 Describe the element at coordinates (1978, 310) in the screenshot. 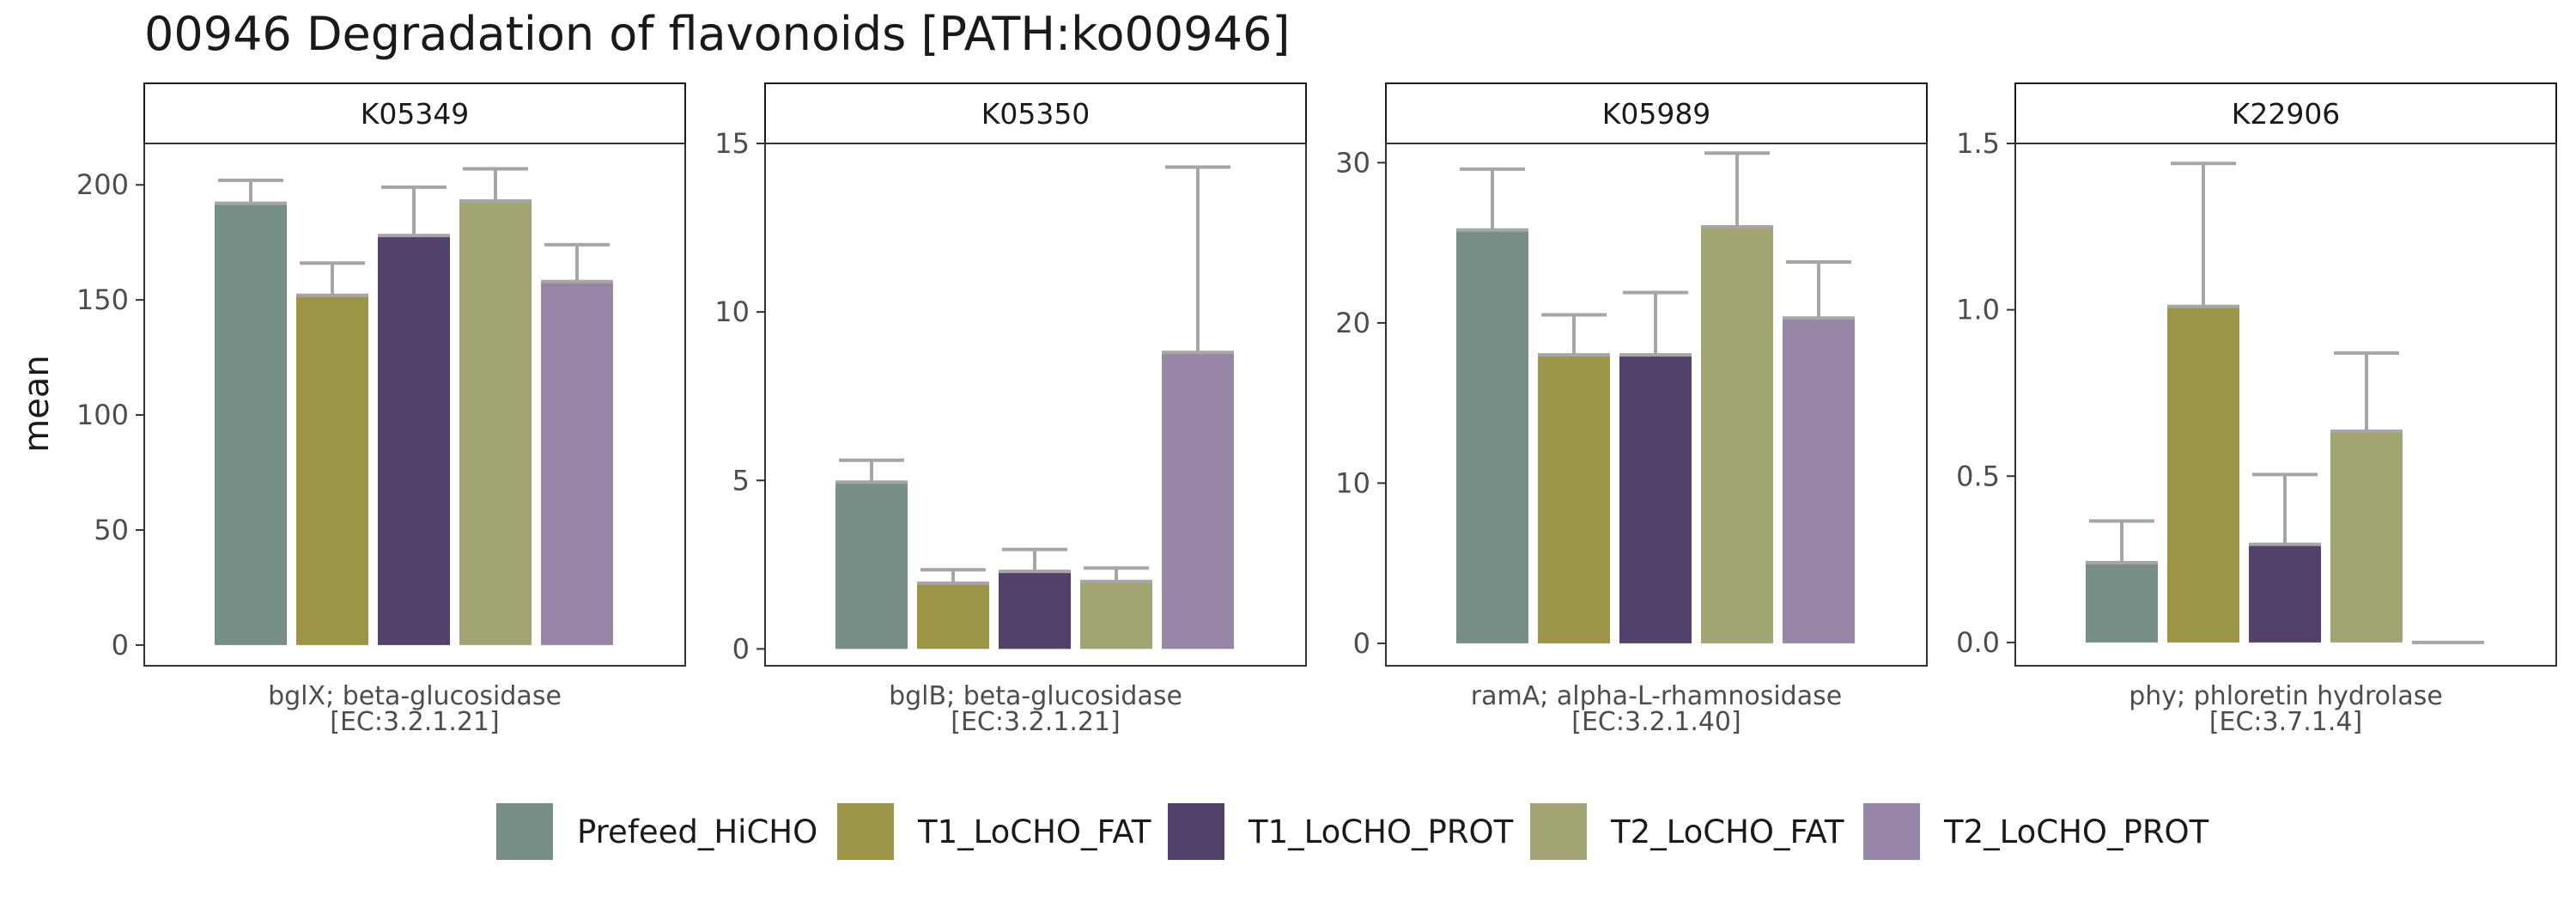

I see `y-tick-label: 1.0` at that location.